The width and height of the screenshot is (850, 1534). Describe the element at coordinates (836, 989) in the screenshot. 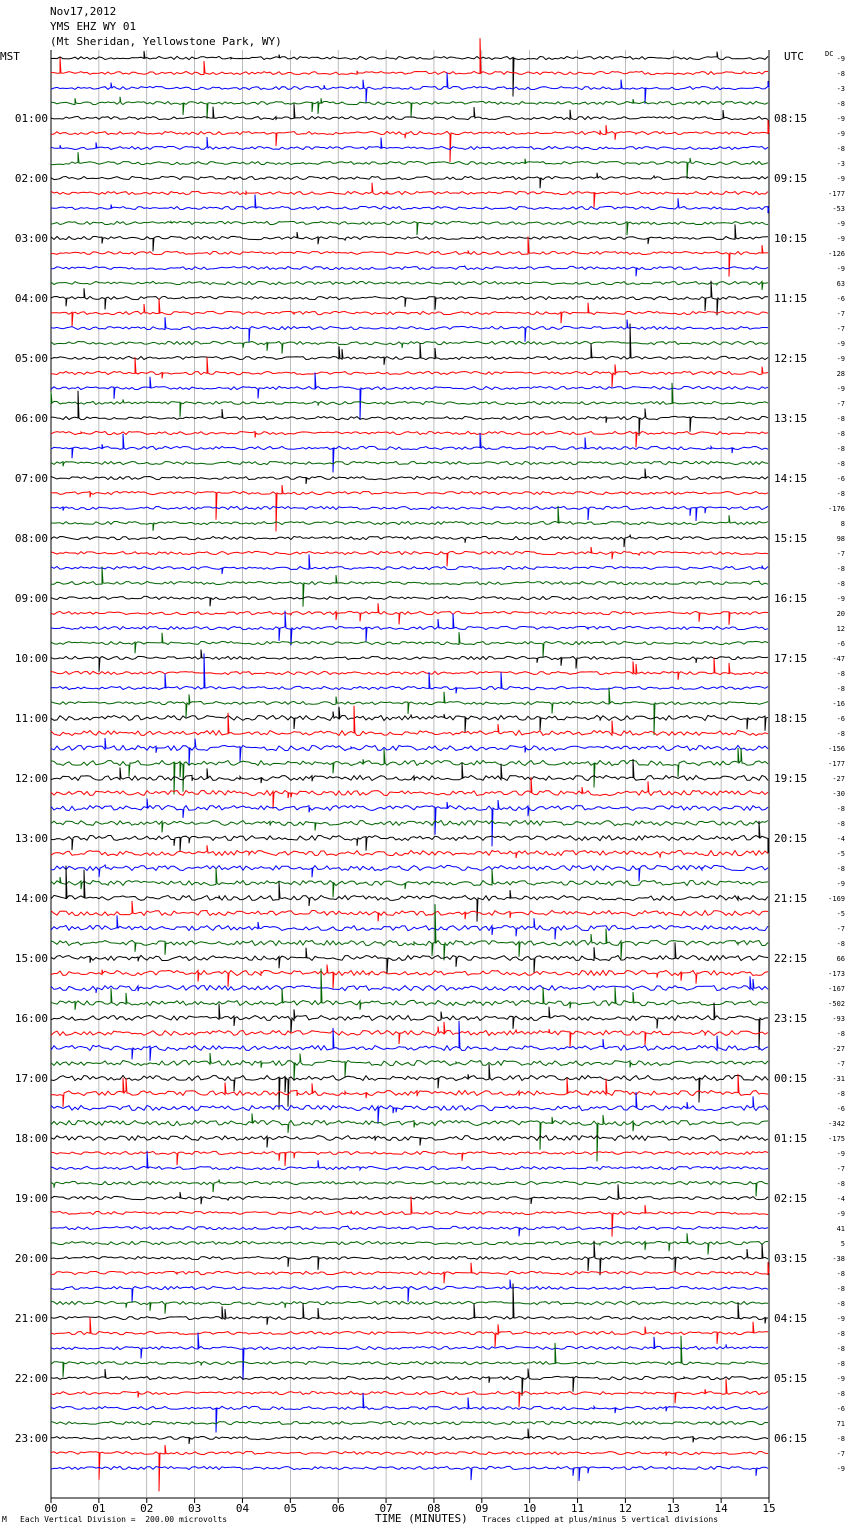

I see `dc-offset-label: -167` at that location.